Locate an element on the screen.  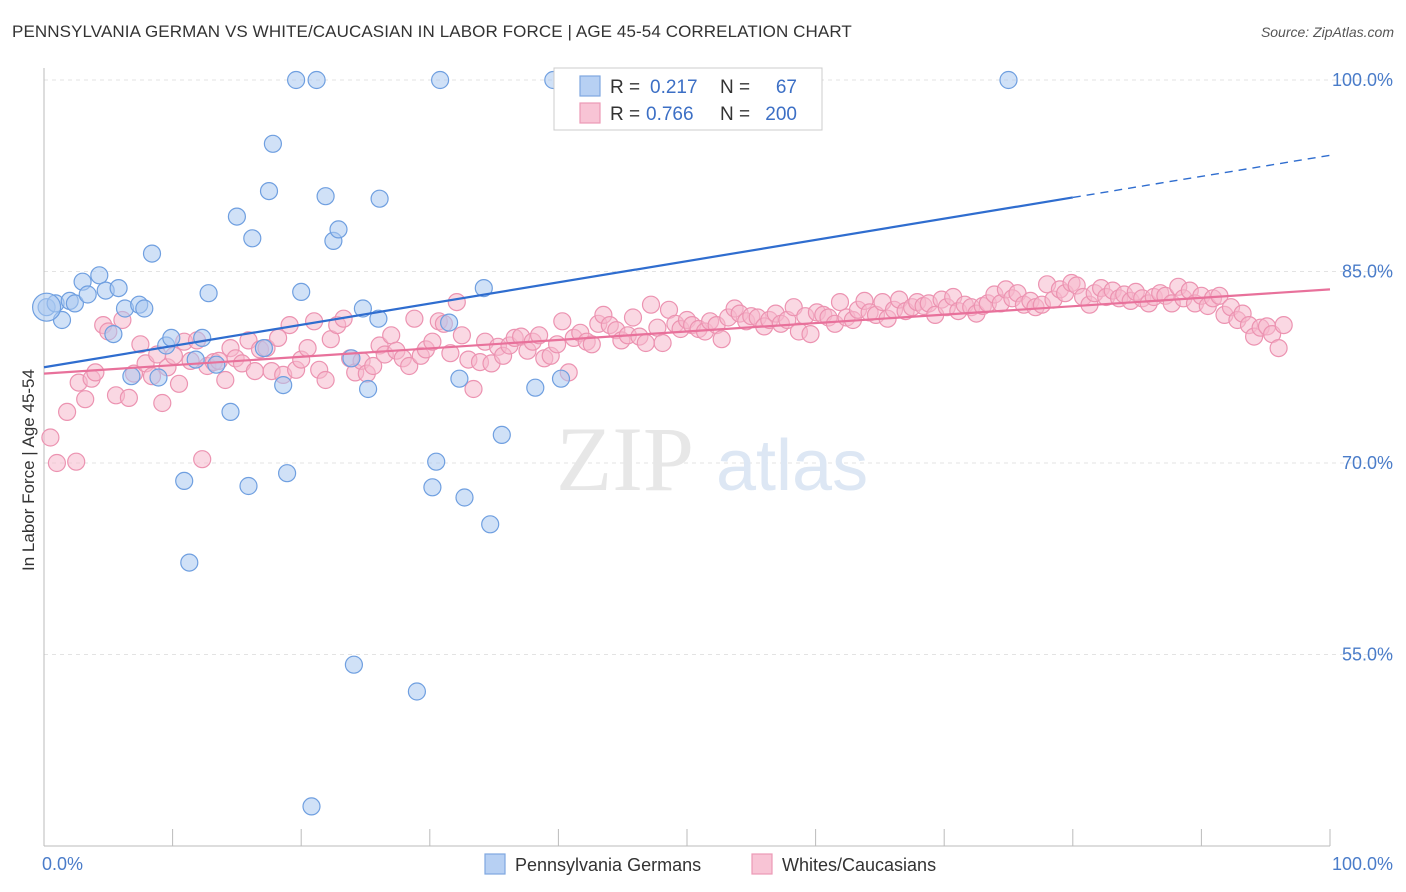
y-tick-label-1: 85.0% is located at coordinates (1367, 272).